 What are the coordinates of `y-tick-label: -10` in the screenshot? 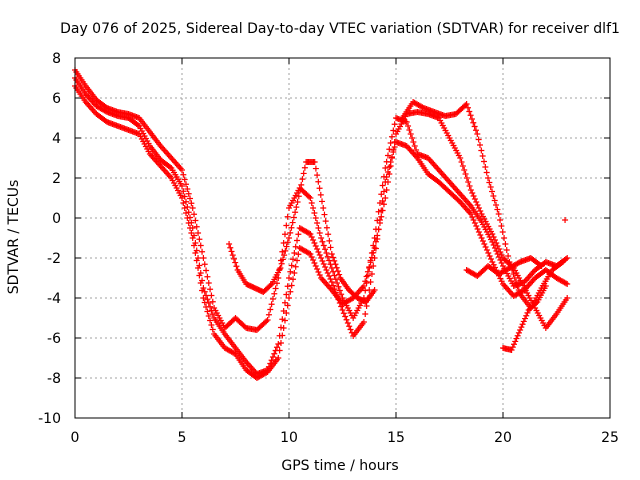 It's located at (49, 419).